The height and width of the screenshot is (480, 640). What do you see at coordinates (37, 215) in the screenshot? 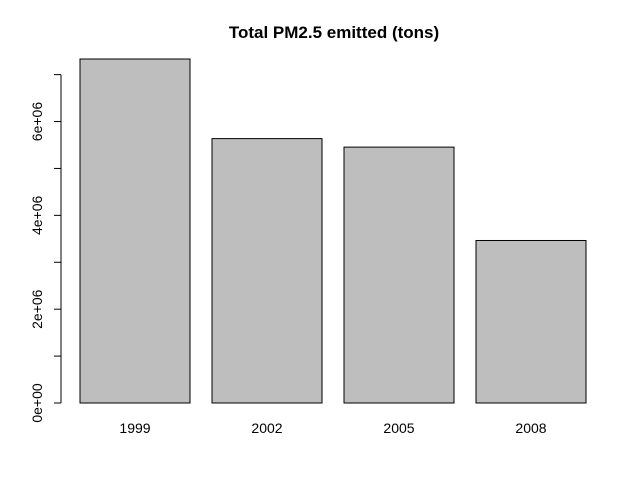
I see `y-tick-label-4: 4e+06` at bounding box center [37, 215].